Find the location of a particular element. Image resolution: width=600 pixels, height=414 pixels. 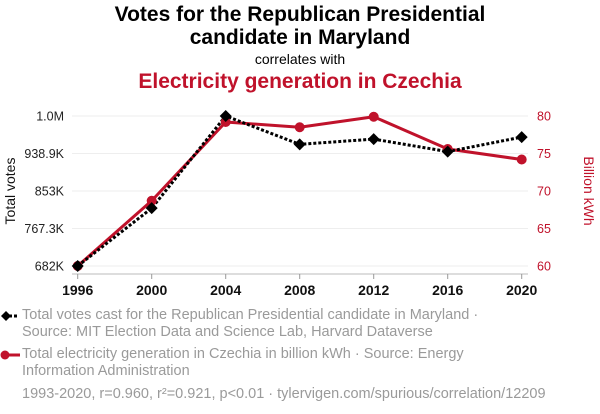

y-left-axis-label: Total votes is located at coordinates (10, 191).